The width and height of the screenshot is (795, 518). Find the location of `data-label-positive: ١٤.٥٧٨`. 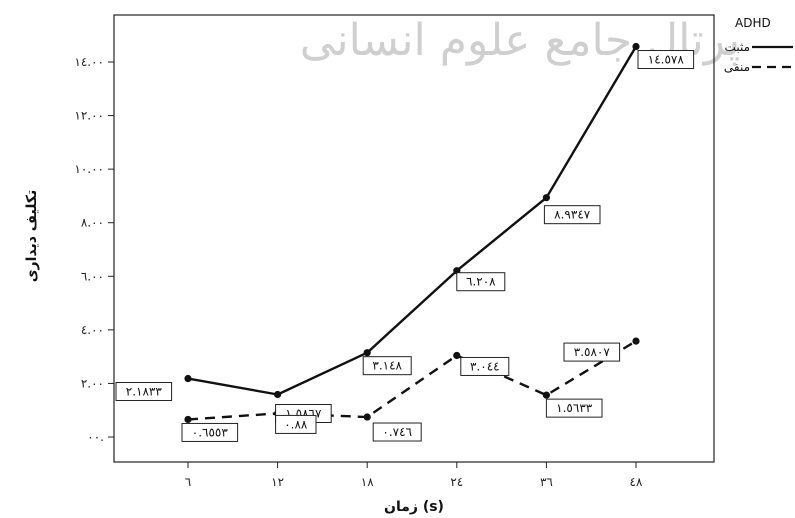

data-label-positive: ١٤.٥٧٨ is located at coordinates (666, 60).